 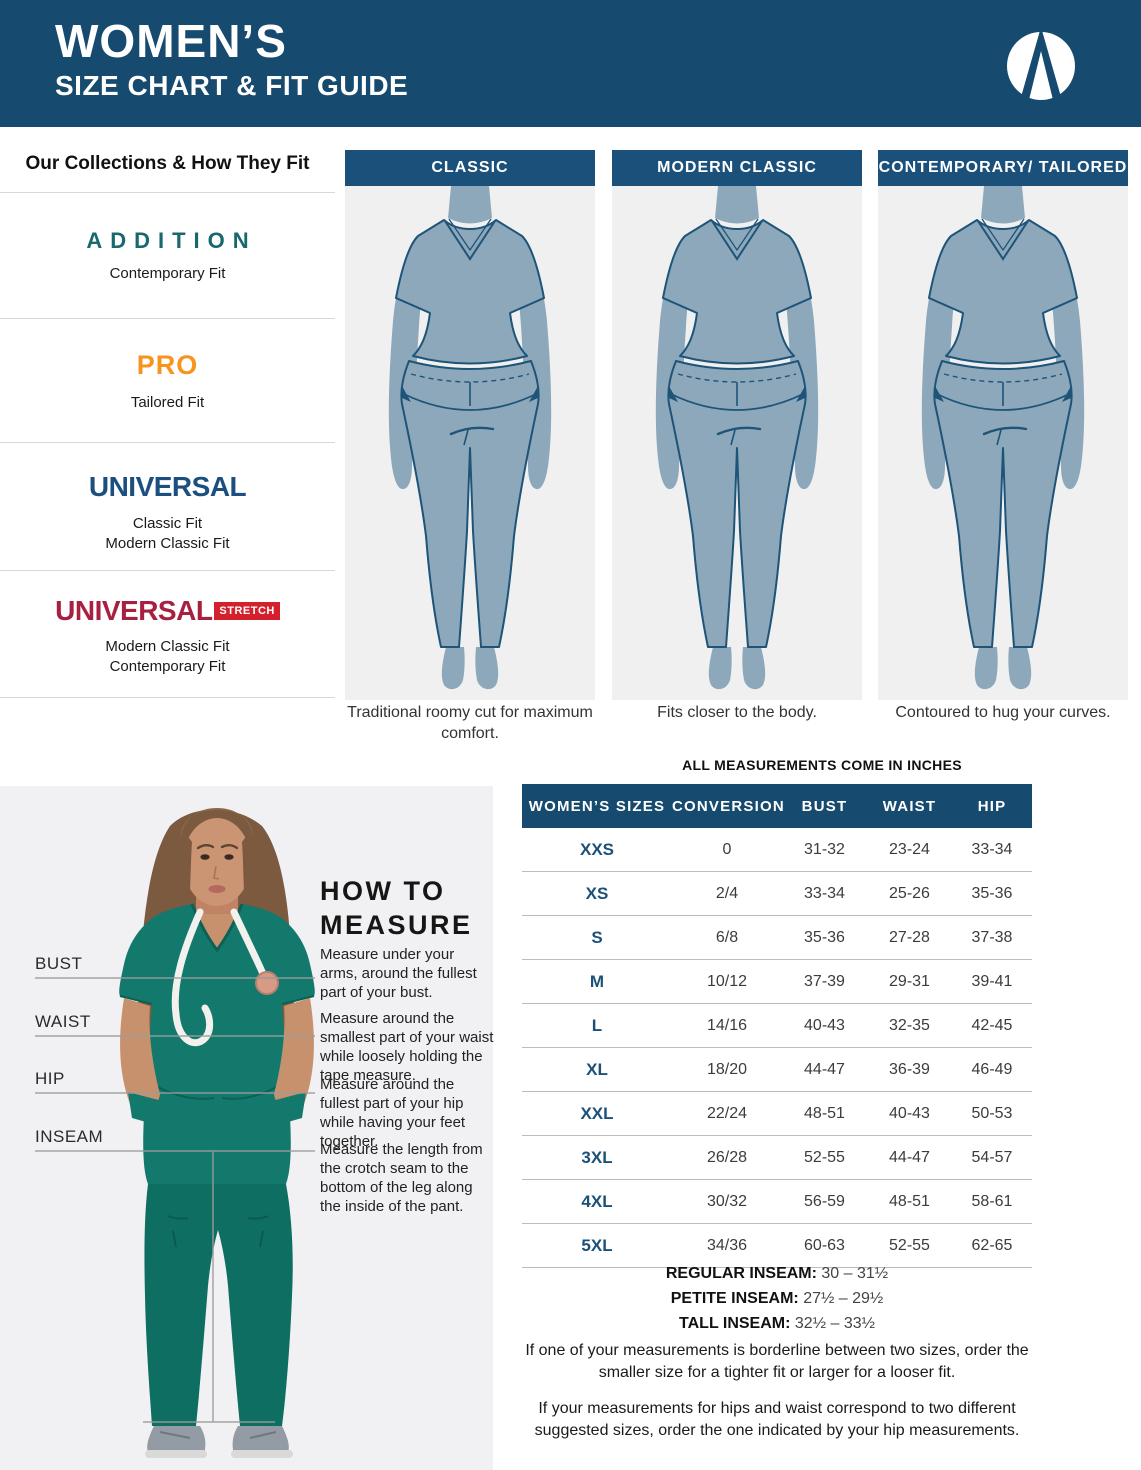 What do you see at coordinates (992, 1113) in the screenshot?
I see `hip-cell: 50-53` at bounding box center [992, 1113].